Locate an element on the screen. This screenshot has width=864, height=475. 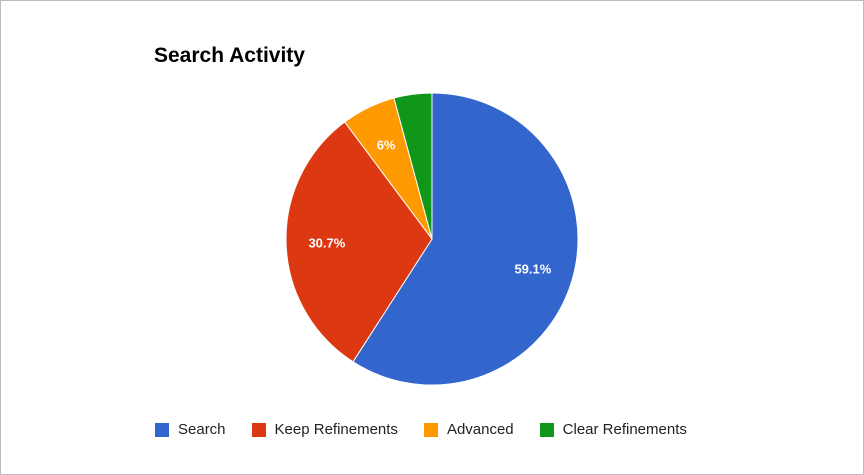
legend-swatch-keep-refinements is located at coordinates (258, 429).